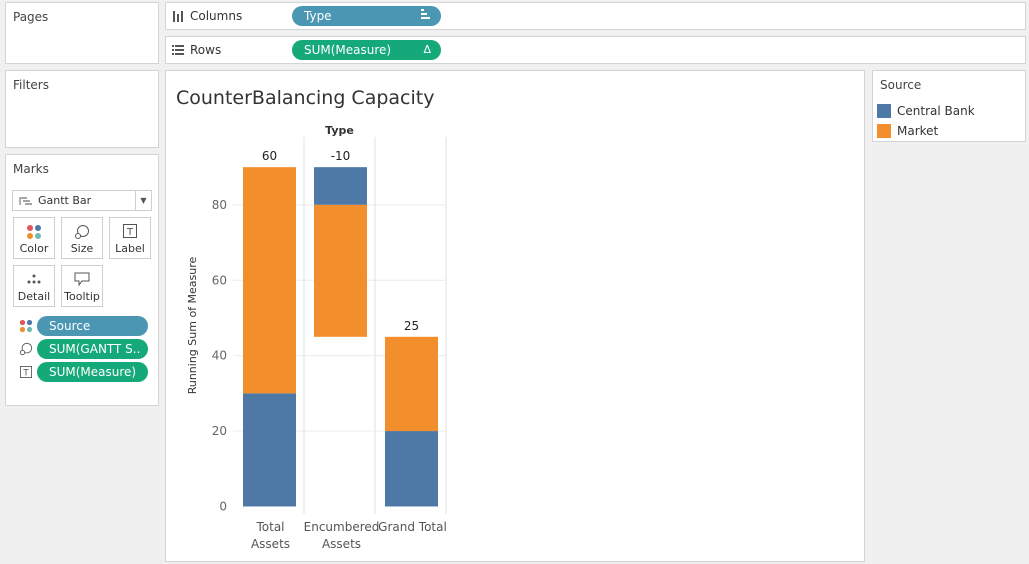  Describe the element at coordinates (595, 16) in the screenshot. I see `columns-shelf: Columns Type` at that location.